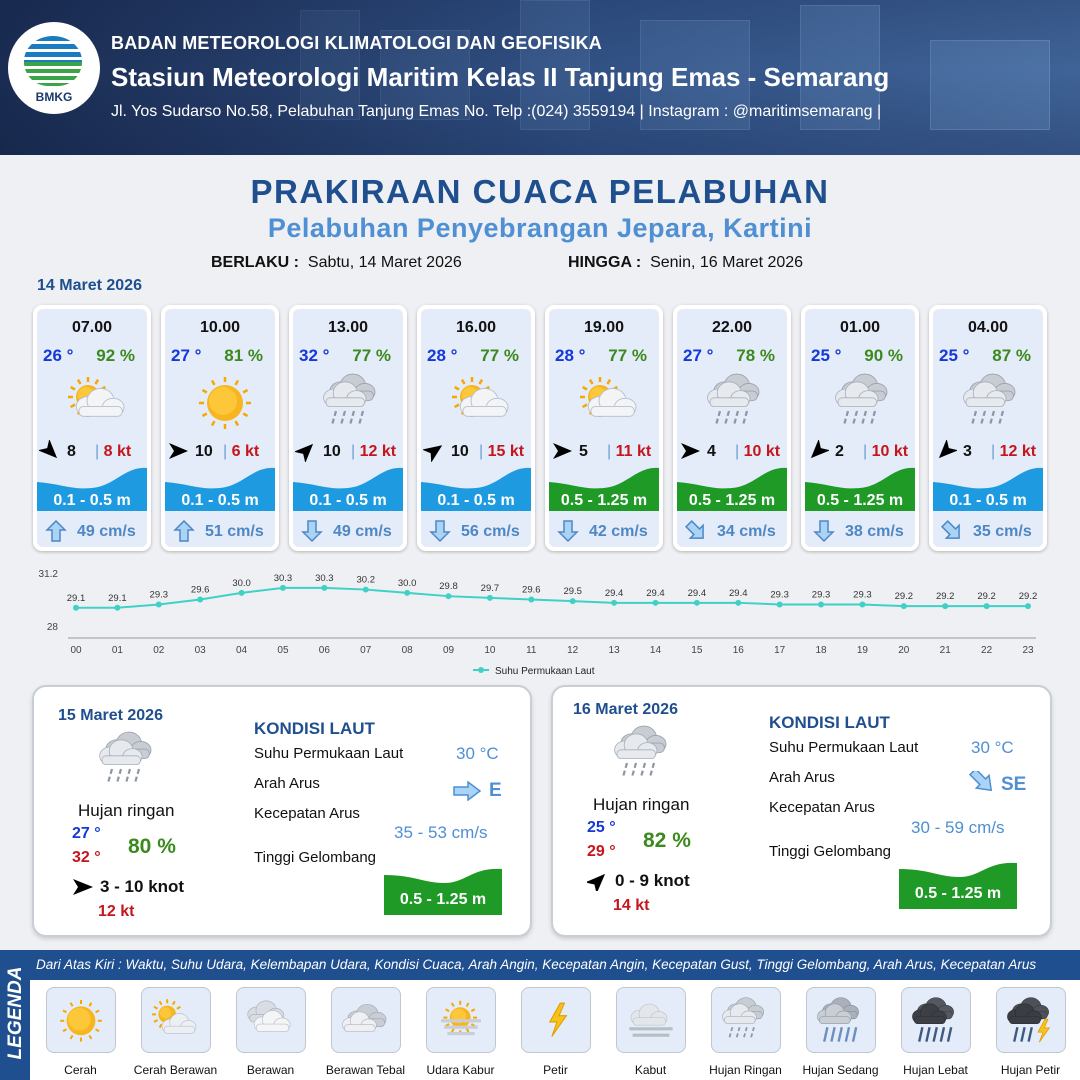  I want to click on wind-speed: 2, so click(839, 451).